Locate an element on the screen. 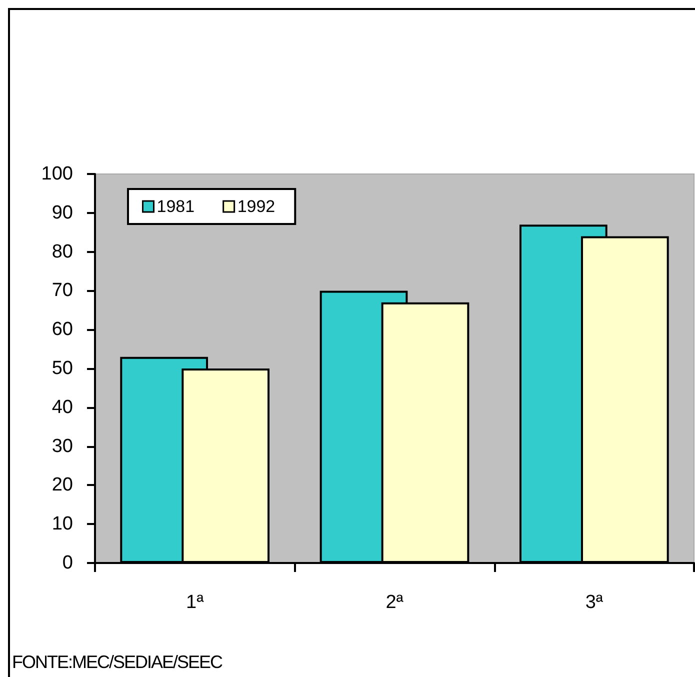  x-tick-label: 1ª is located at coordinates (195, 602).